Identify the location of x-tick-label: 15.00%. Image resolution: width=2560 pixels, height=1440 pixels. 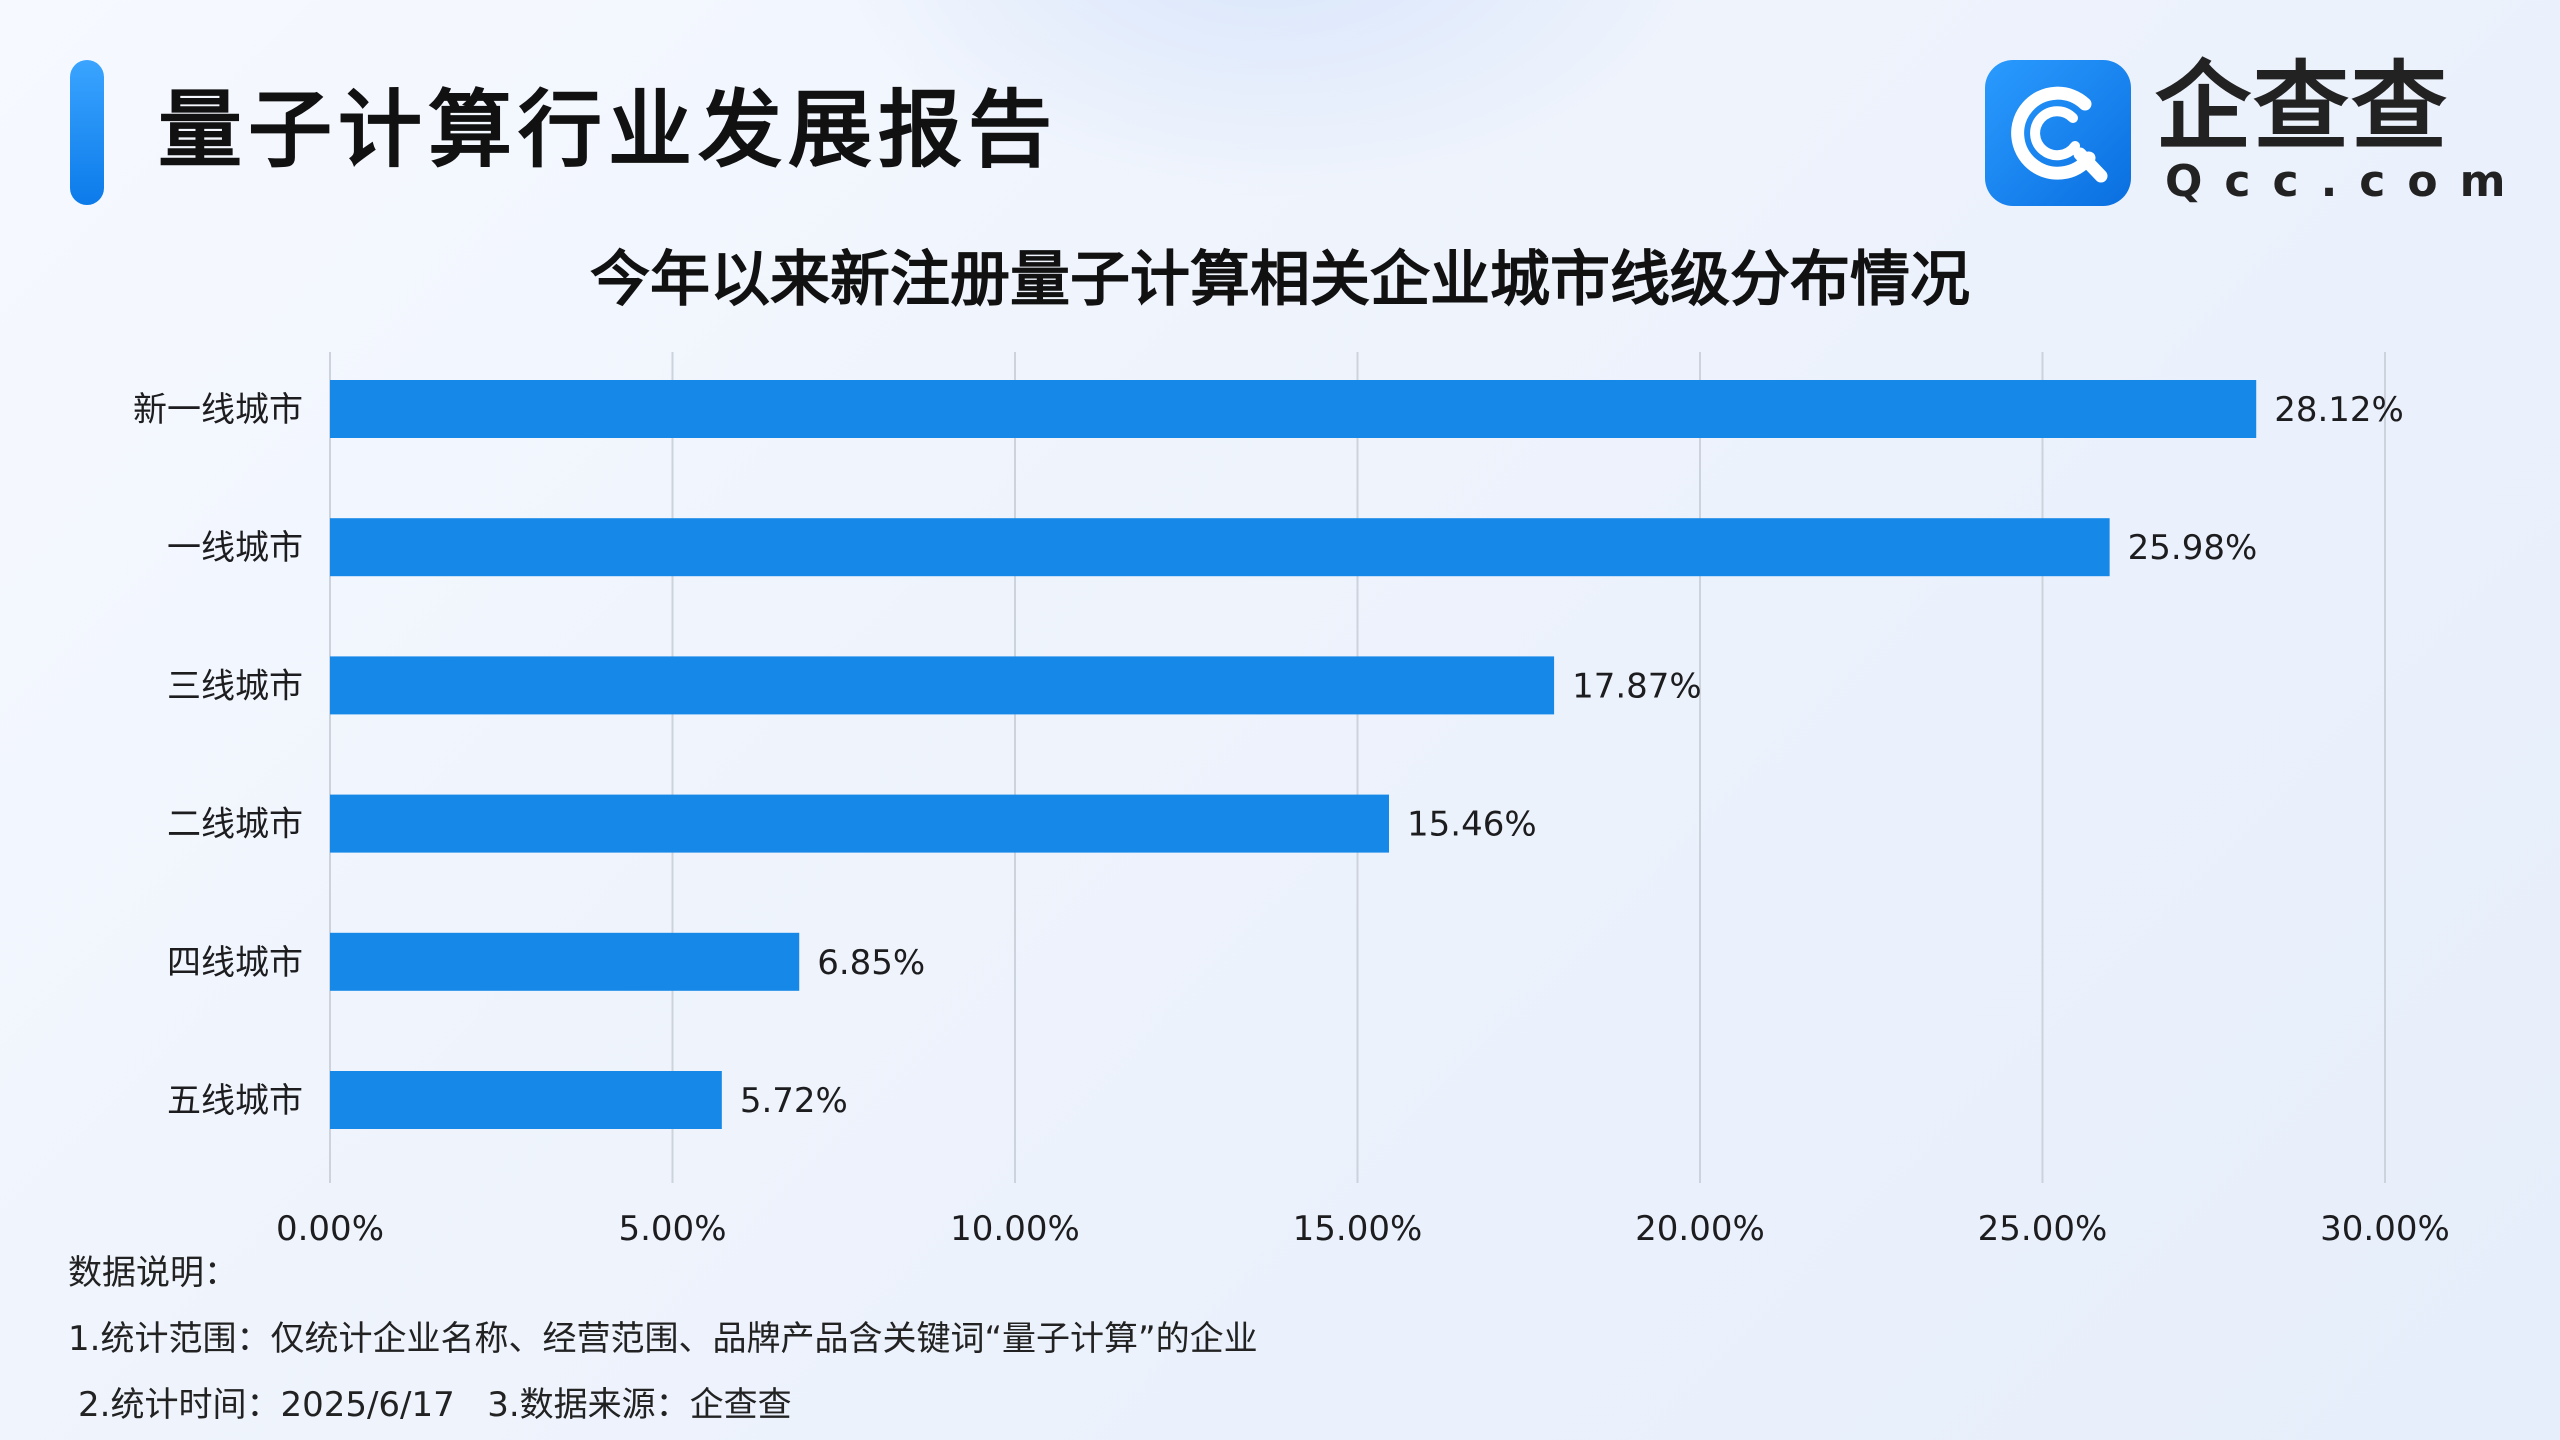
(1358, 1229).